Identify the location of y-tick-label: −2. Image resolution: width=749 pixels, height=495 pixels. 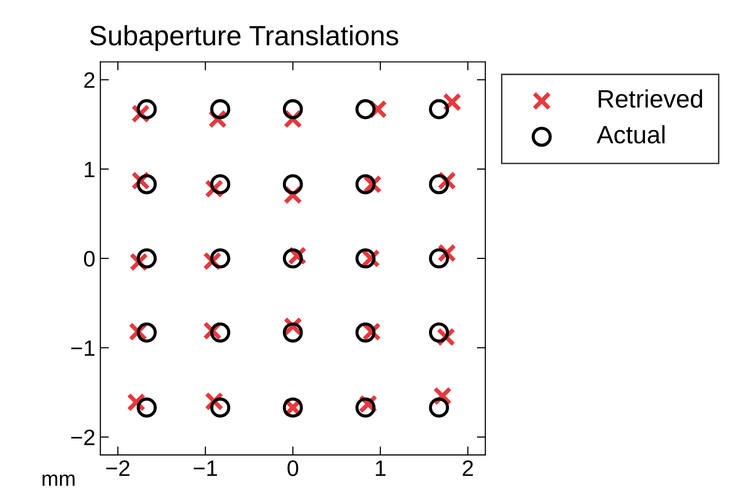
(82, 438).